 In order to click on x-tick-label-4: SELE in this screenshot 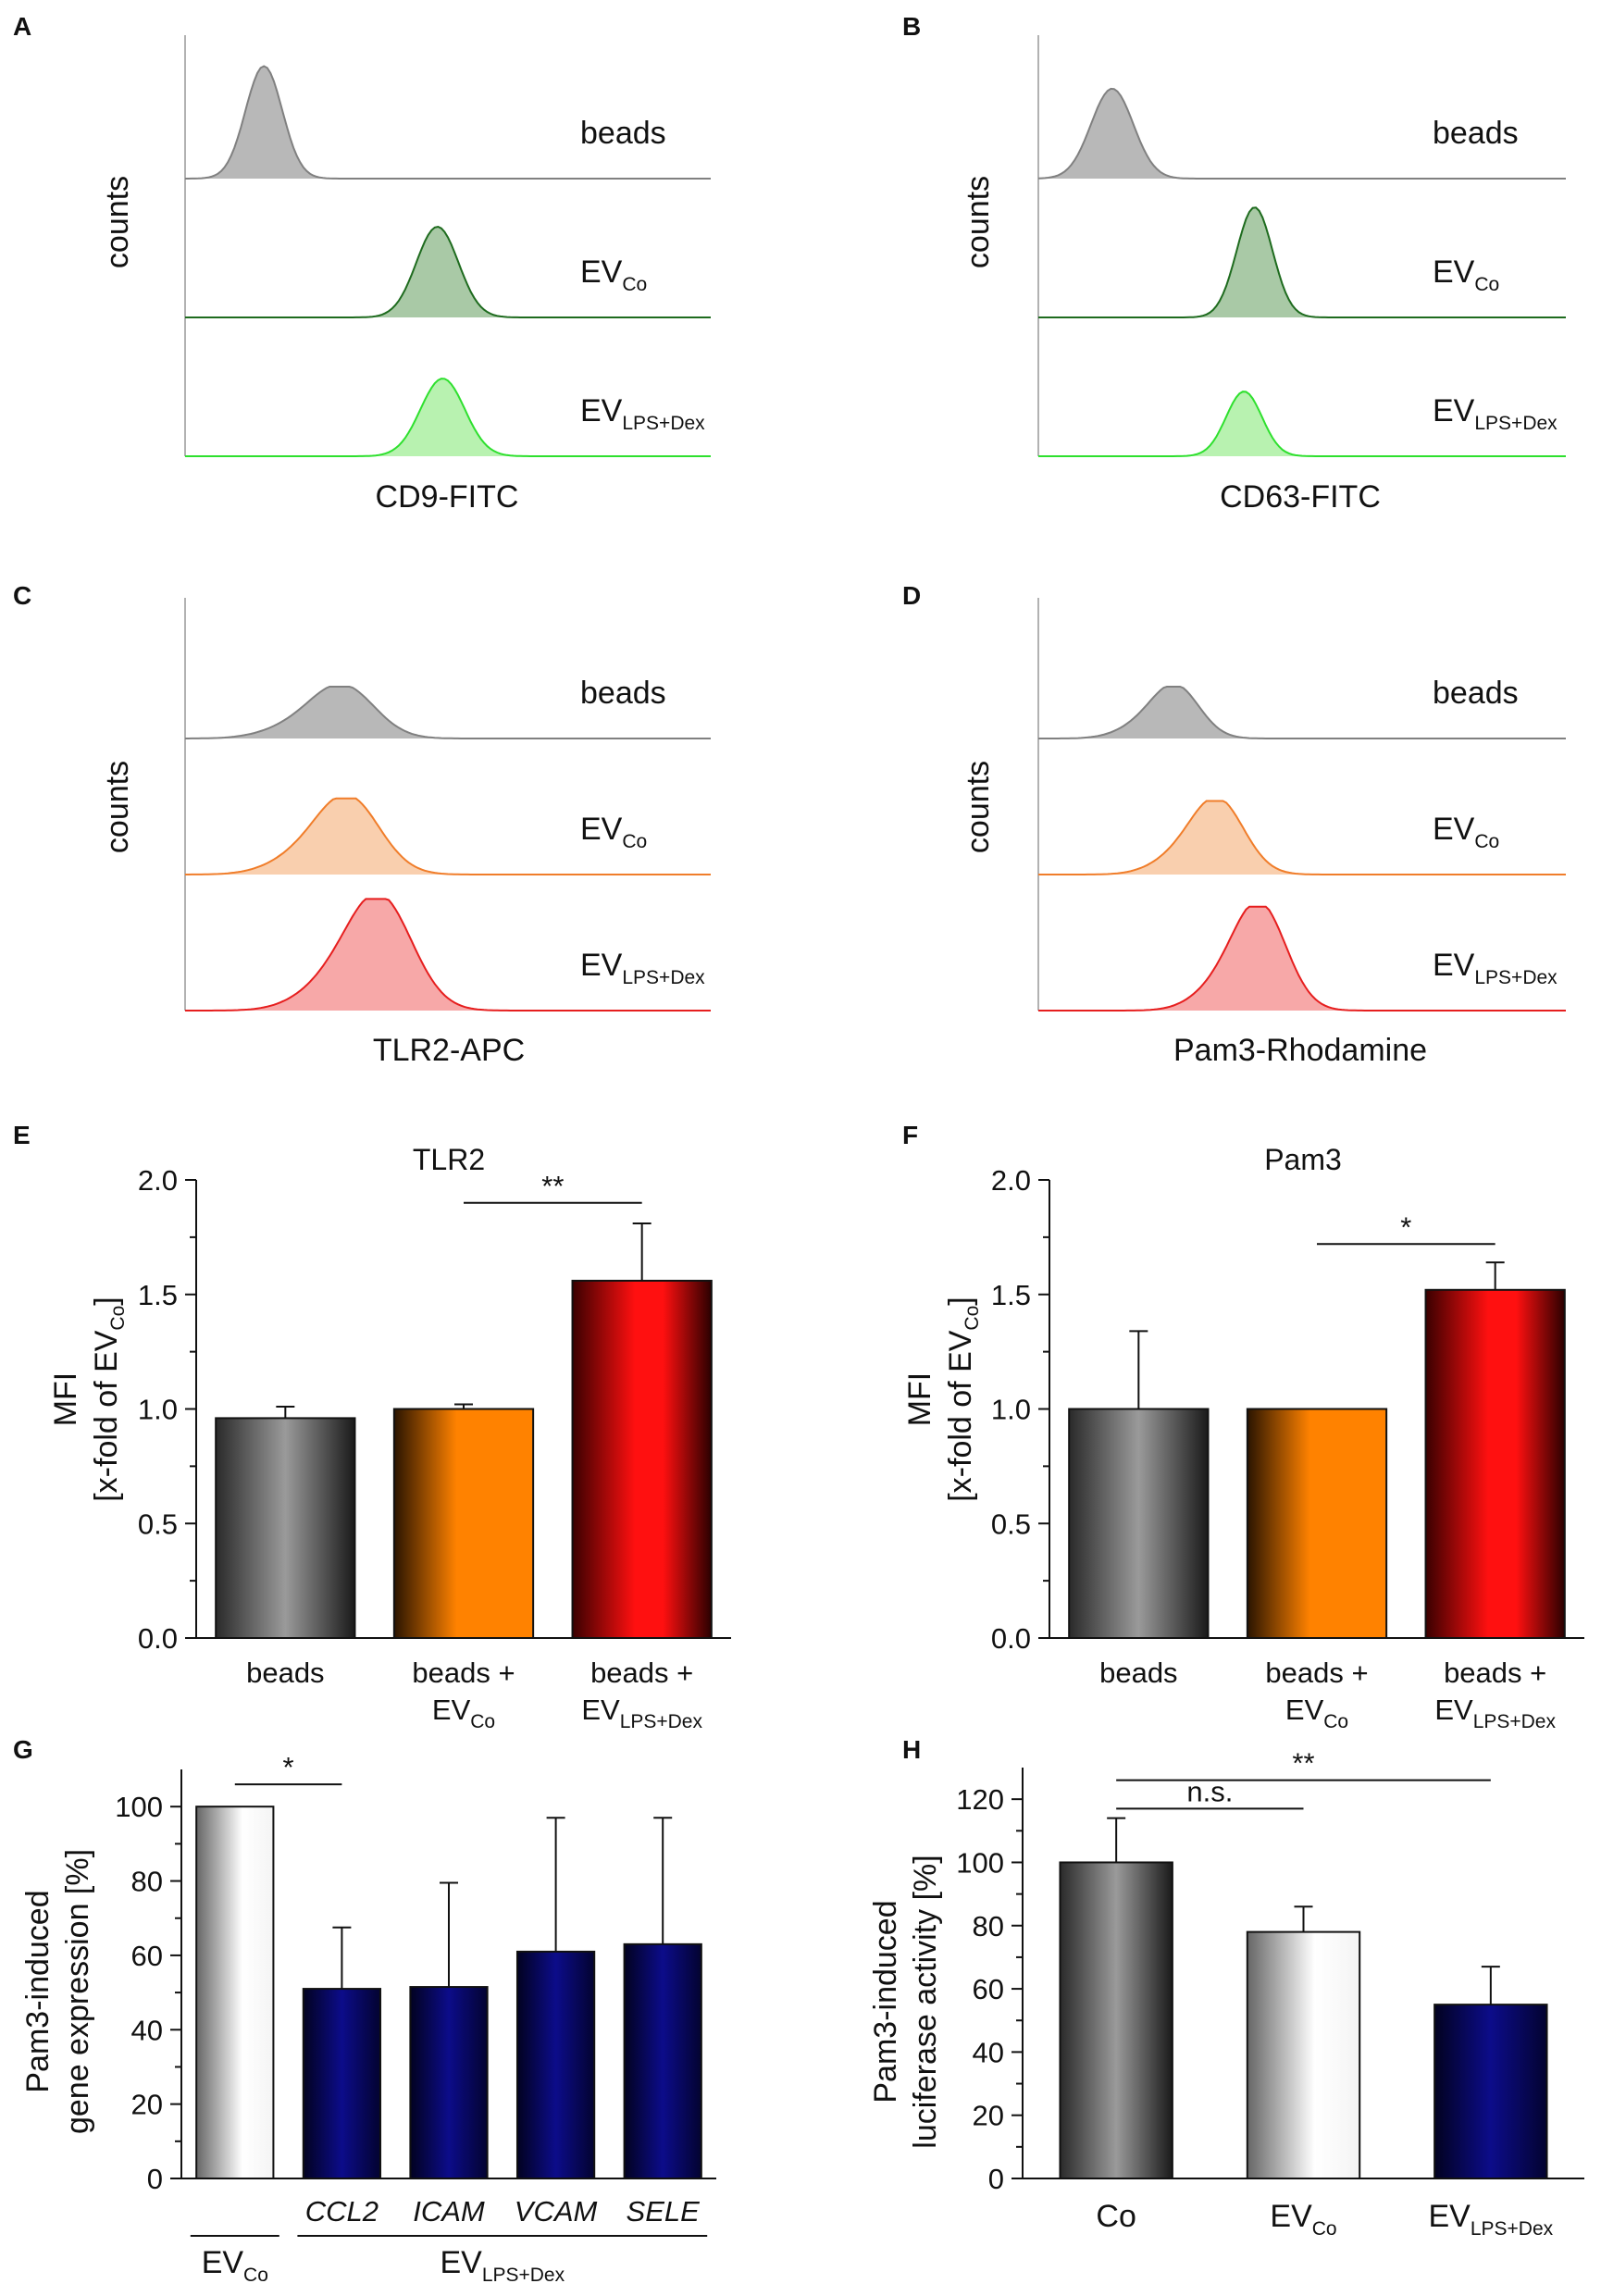, I will do `click(664, 2211)`.